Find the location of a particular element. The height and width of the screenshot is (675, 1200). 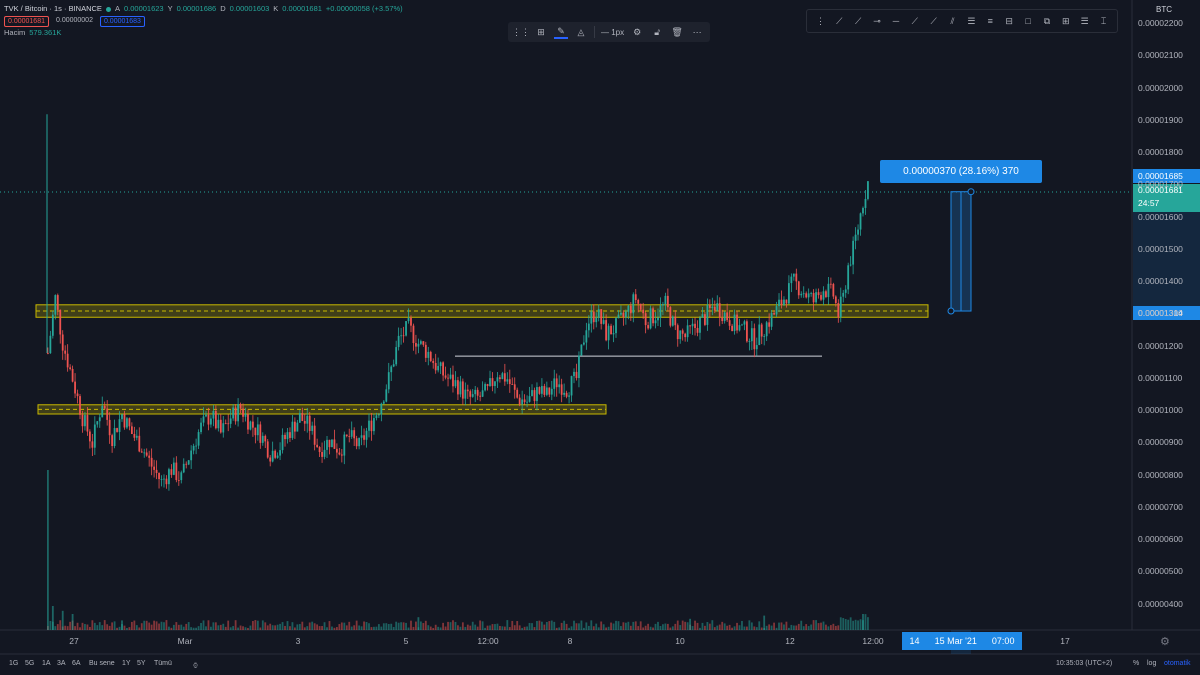

info-line-icon: ⟋ is located at coordinates (933, 20).